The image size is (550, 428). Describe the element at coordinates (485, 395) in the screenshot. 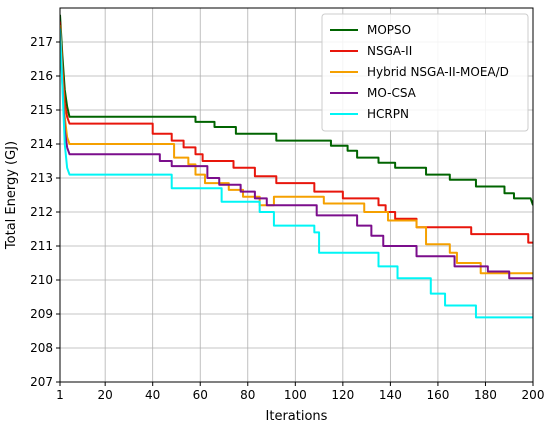

I see `x-tick-label: 180` at that location.